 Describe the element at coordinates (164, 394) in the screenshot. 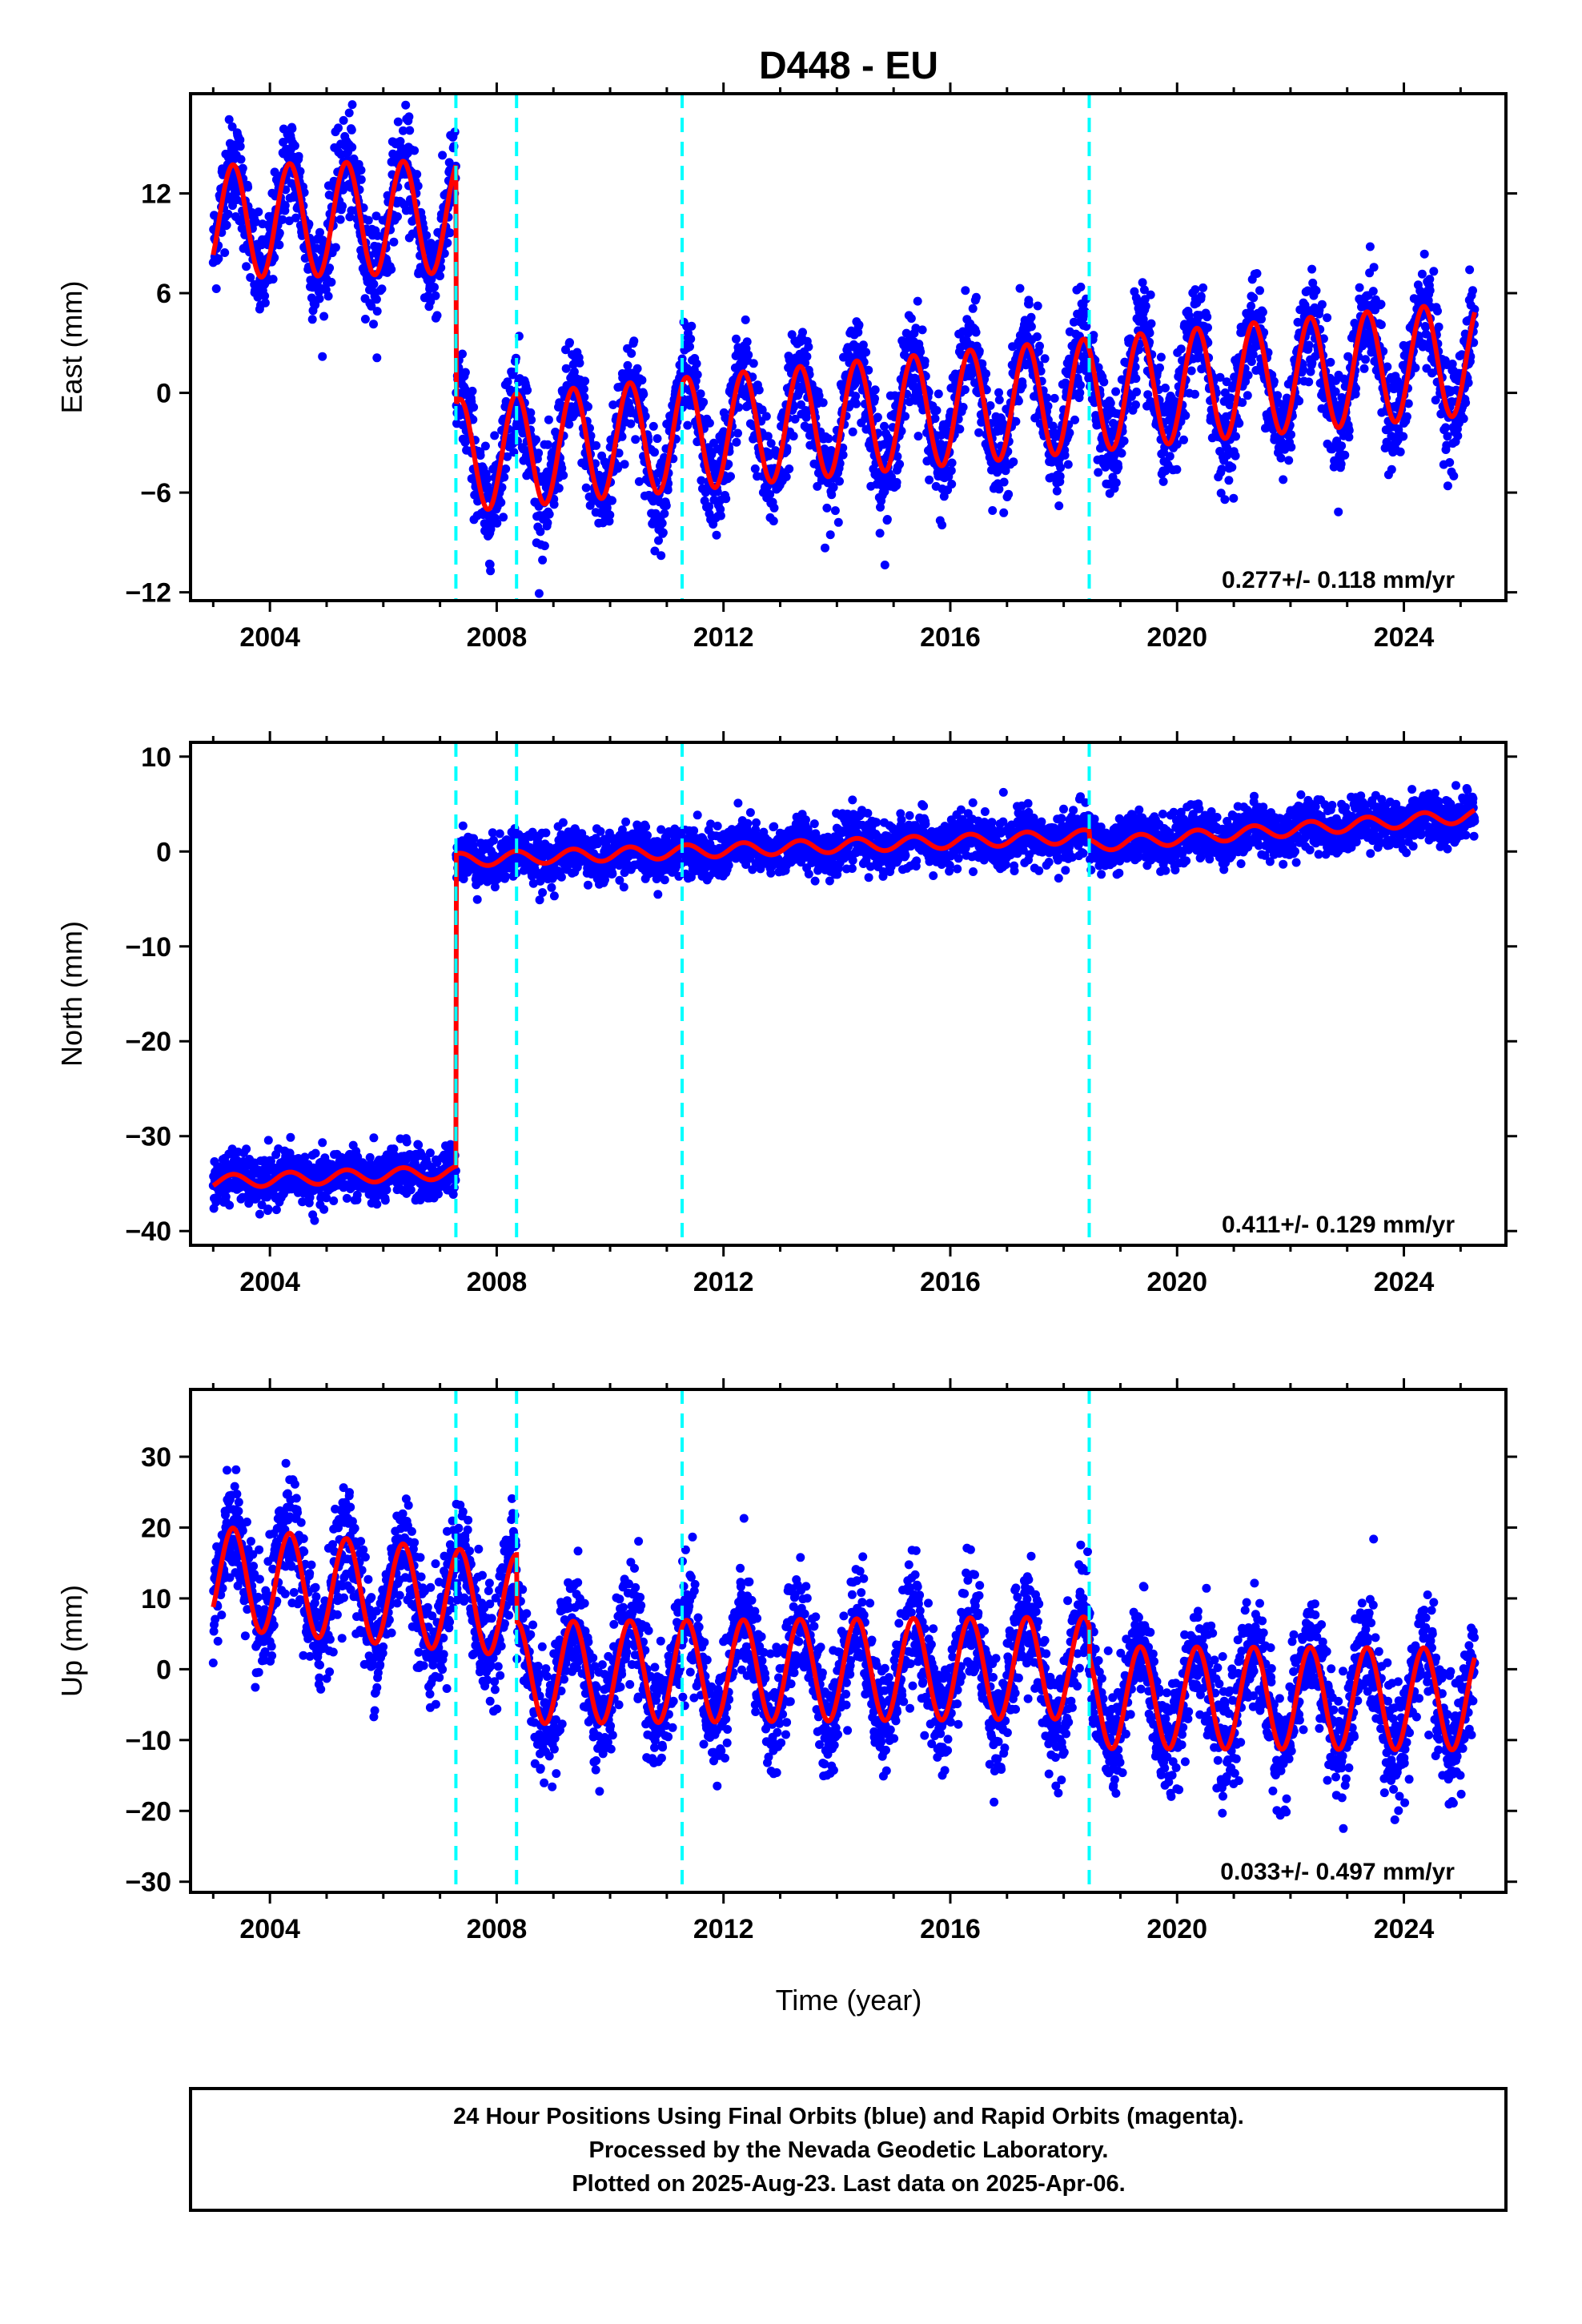

I see `y-tick-label: 0` at that location.